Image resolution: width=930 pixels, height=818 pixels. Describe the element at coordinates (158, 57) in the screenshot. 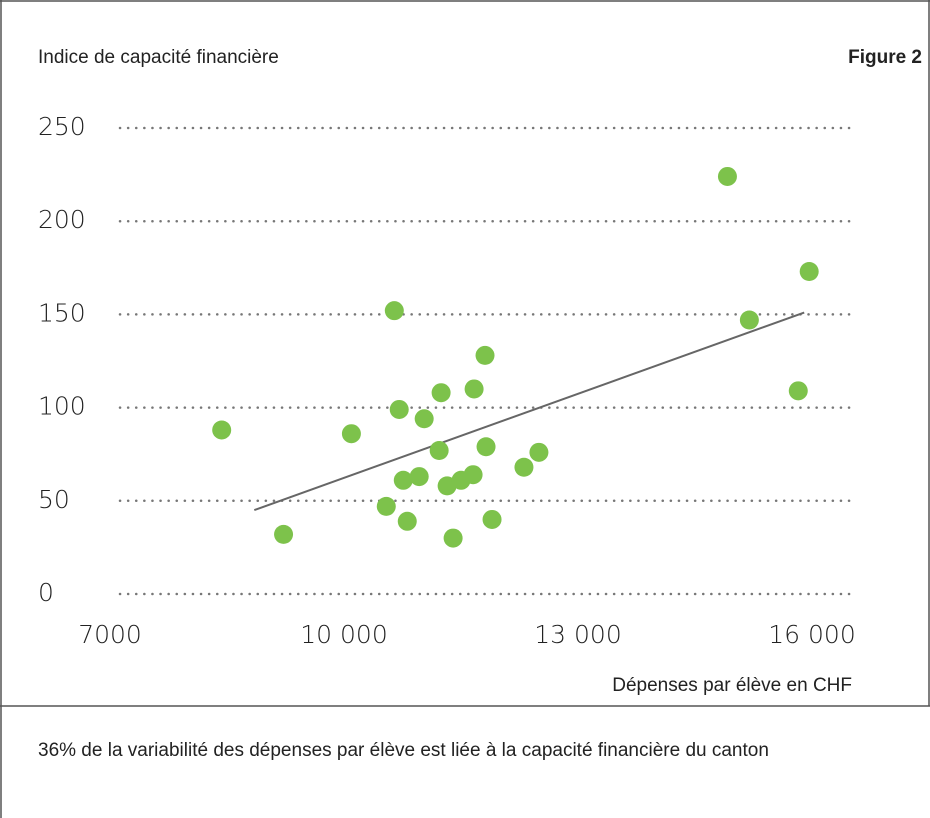

I see `y-axis-label: Indice de capacité financière` at that location.